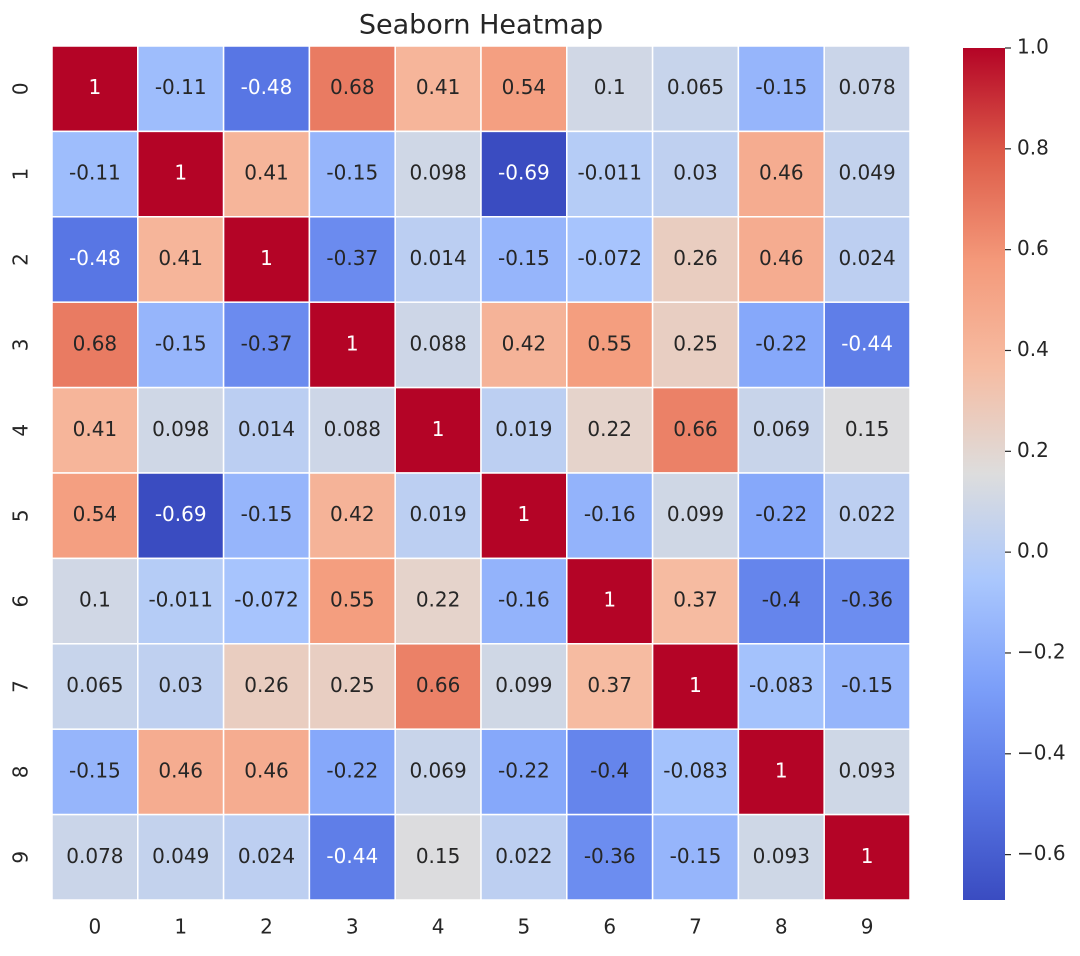 This screenshot has height=956, width=1080. I want to click on cell-label: -0.69, so click(181, 514).